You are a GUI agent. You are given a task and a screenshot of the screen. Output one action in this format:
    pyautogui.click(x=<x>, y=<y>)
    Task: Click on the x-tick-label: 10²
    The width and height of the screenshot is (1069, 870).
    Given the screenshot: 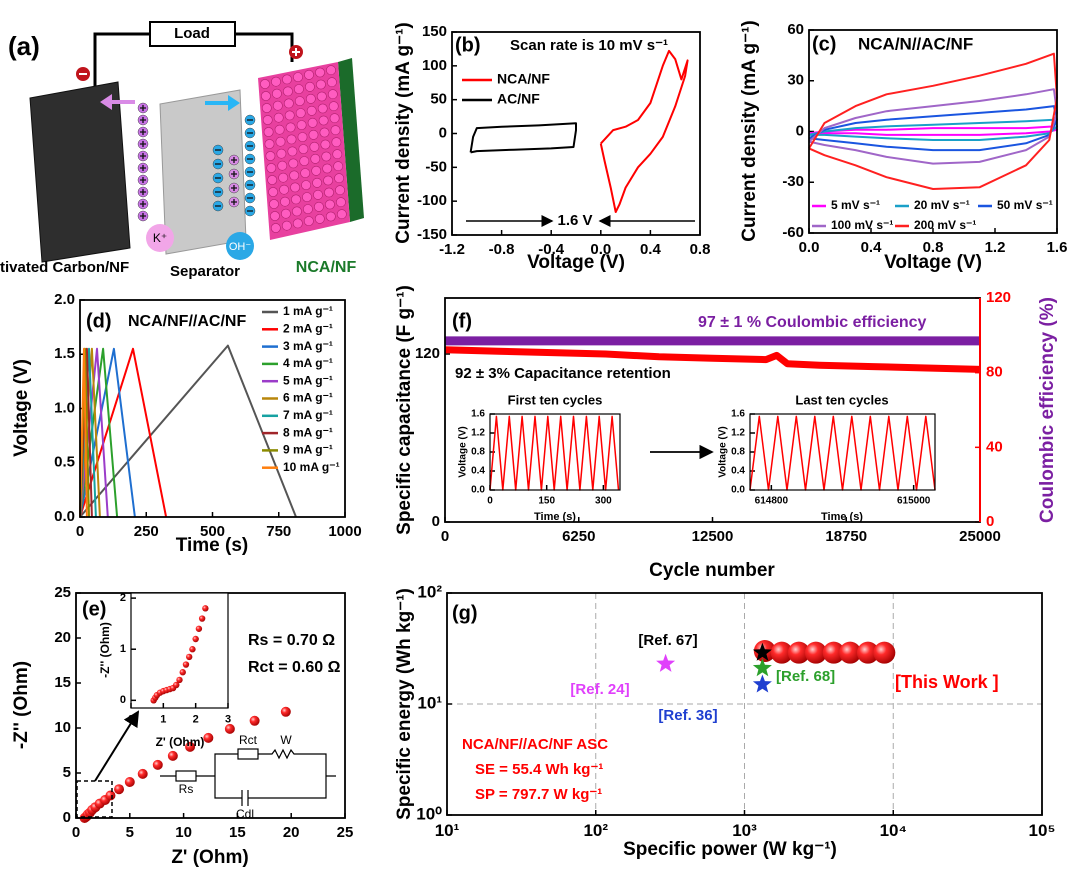 What is the action you would take?
    pyautogui.click(x=595, y=830)
    